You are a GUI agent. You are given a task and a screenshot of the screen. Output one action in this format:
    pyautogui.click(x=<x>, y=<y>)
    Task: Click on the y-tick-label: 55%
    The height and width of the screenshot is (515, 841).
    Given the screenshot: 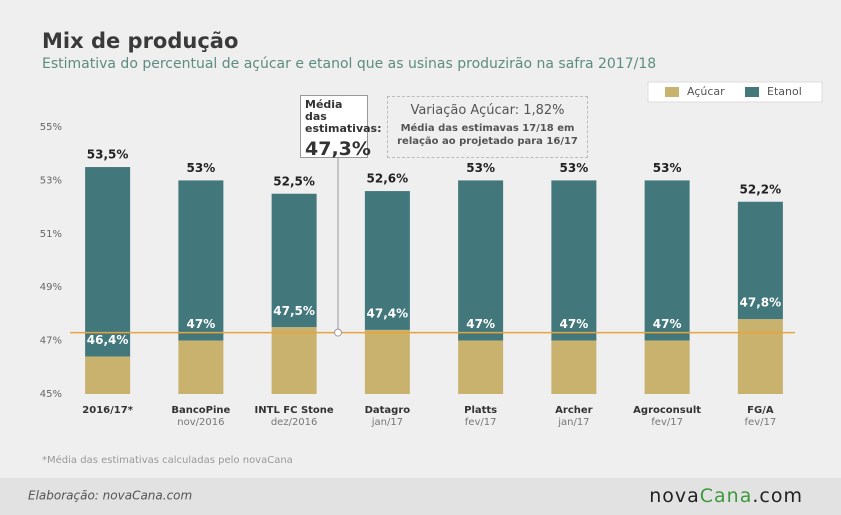 What is the action you would take?
    pyautogui.click(x=51, y=127)
    